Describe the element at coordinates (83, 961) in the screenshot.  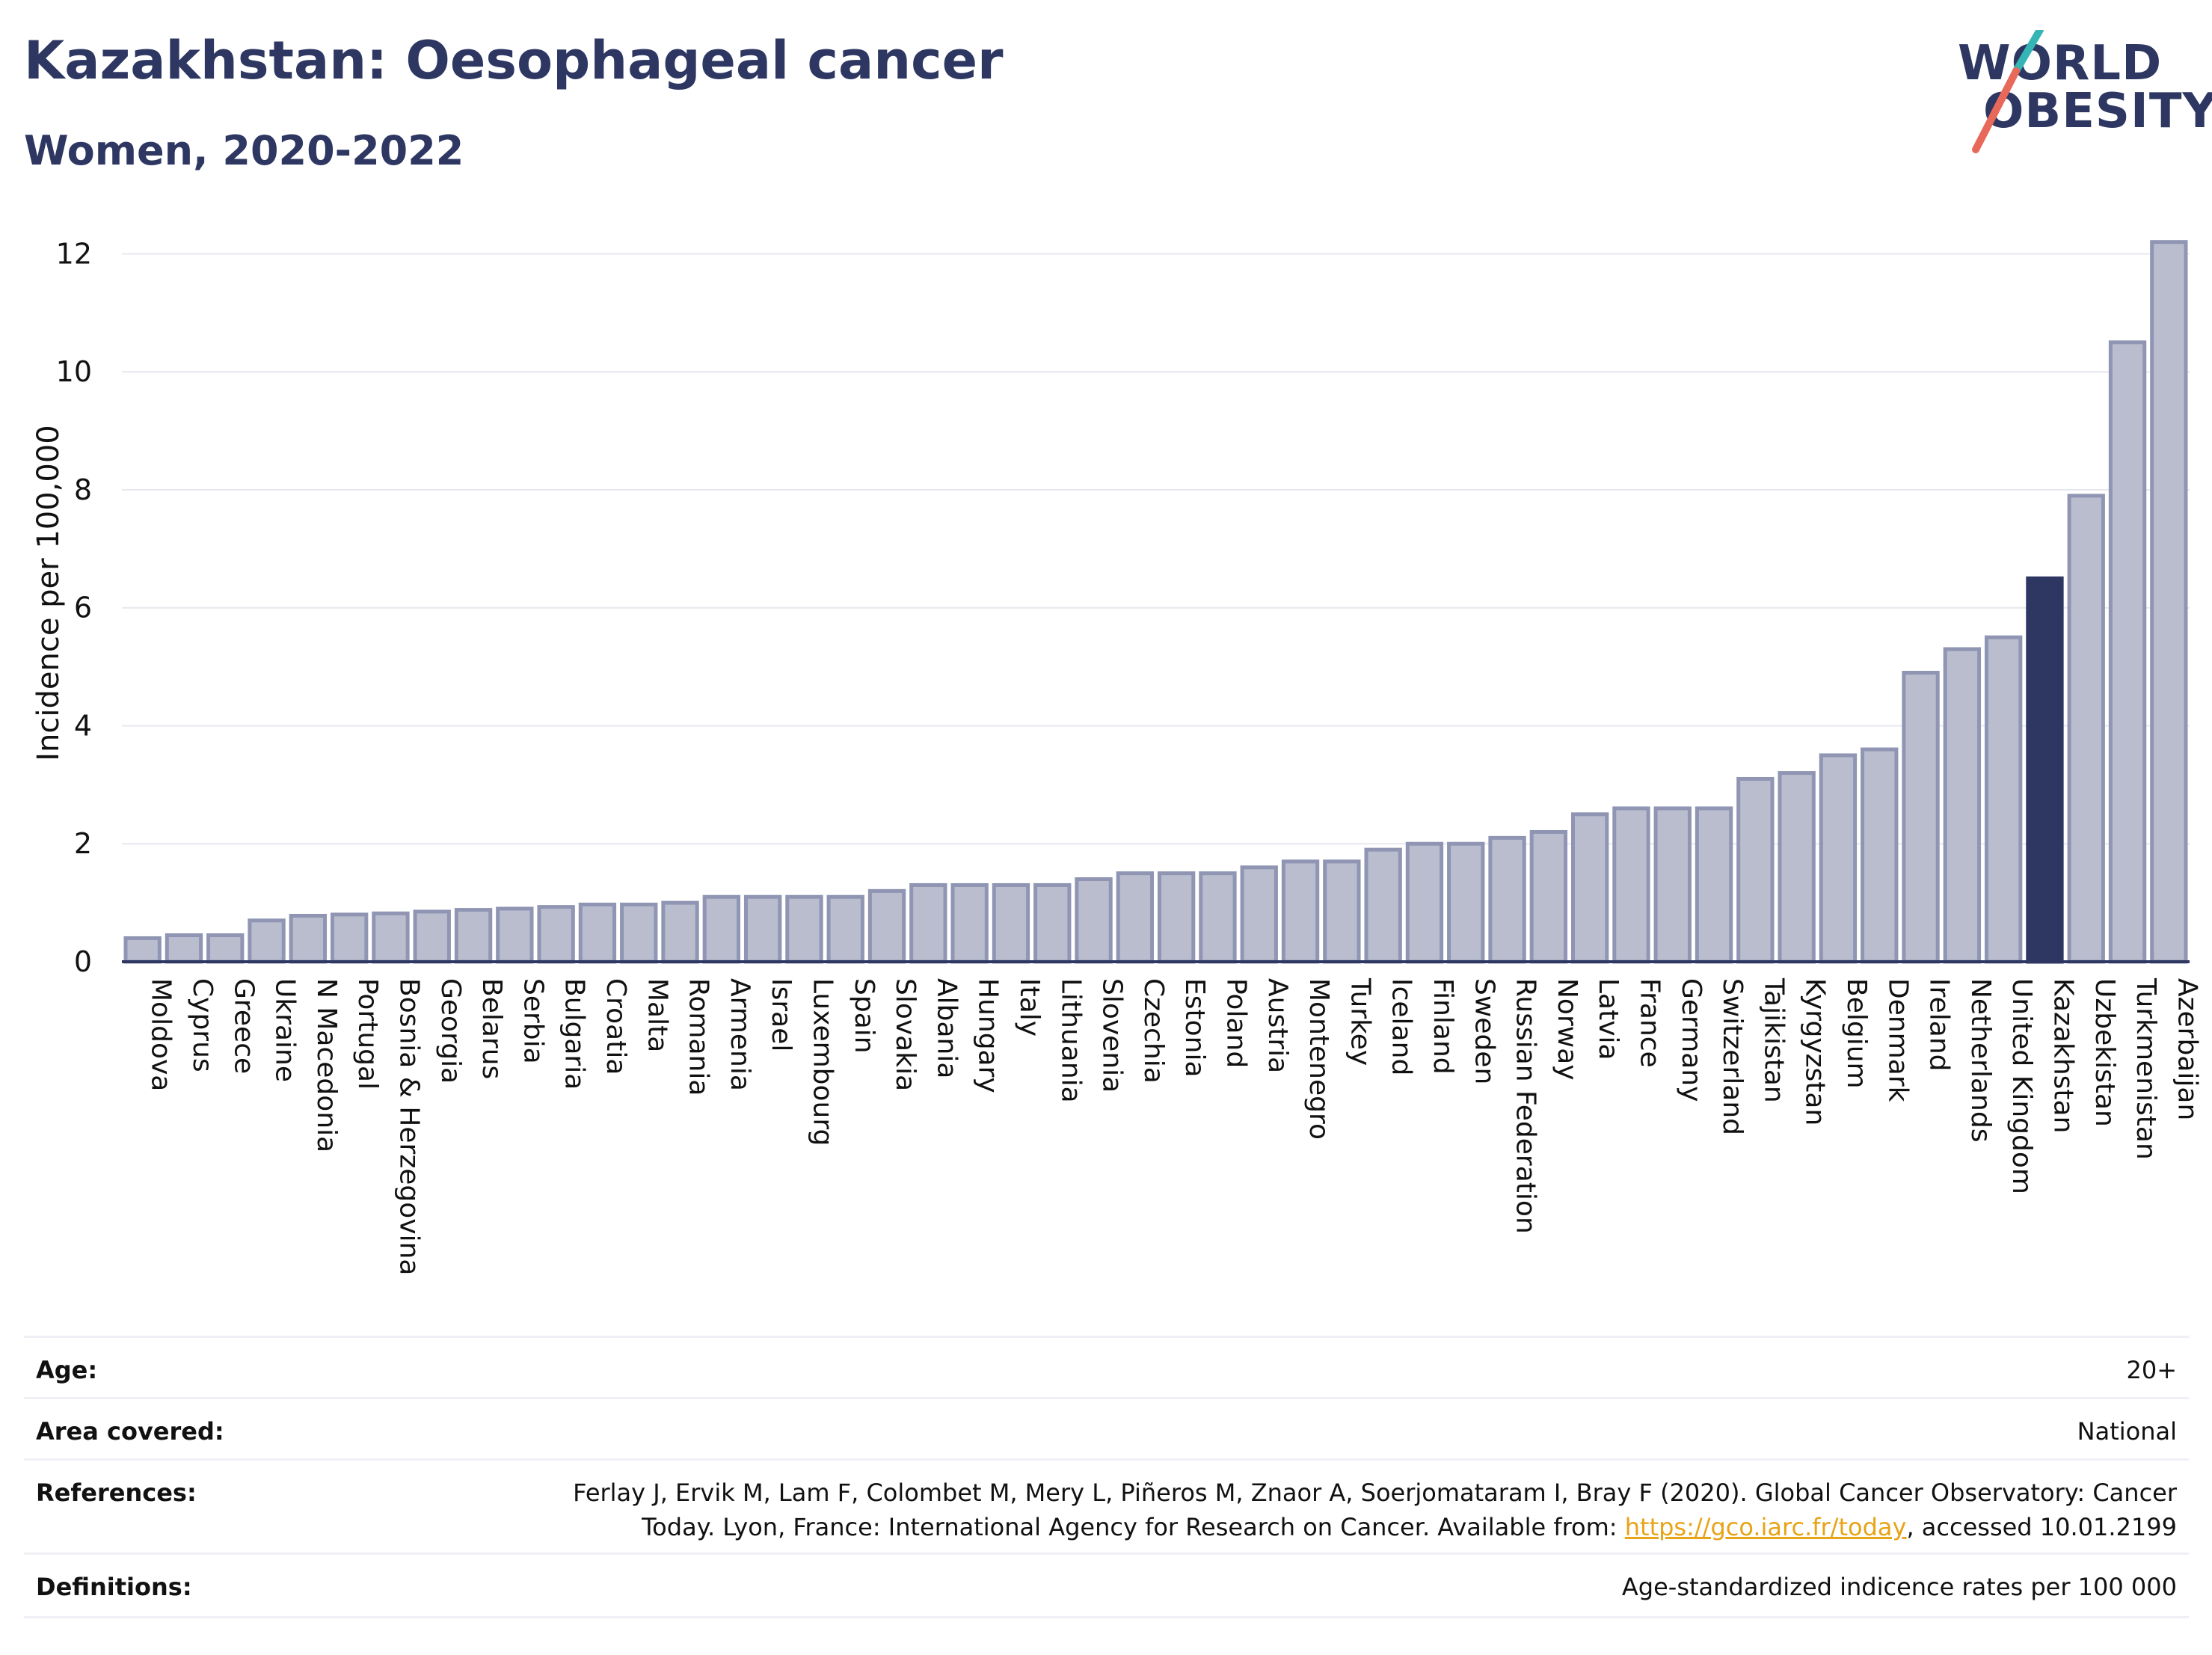
I see `y-tick-label: 0` at that location.